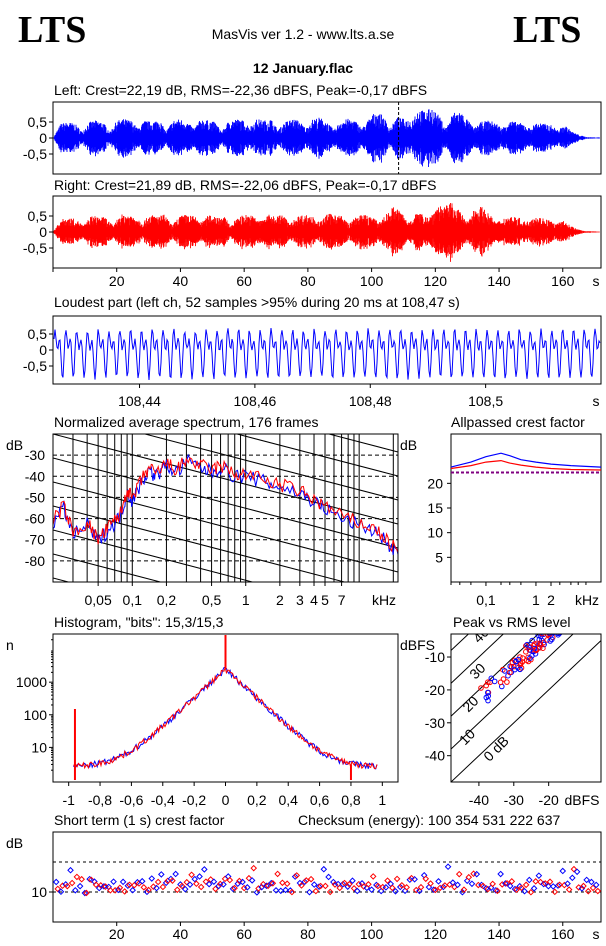 The height and width of the screenshot is (946, 606). I want to click on crest-xtick-label: 2, so click(551, 600).